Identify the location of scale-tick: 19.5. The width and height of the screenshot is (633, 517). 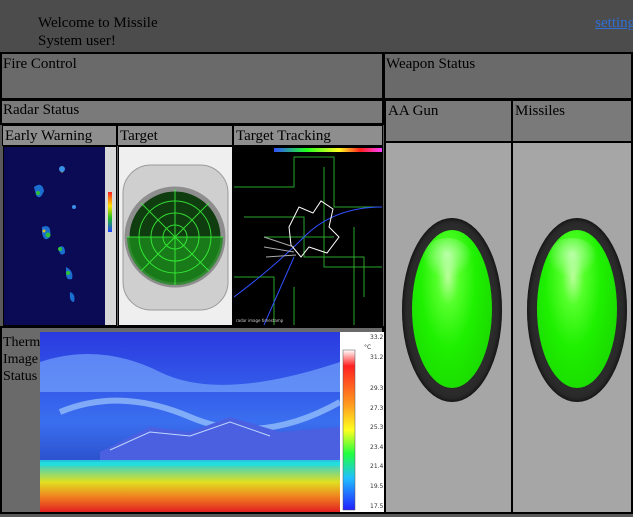
(377, 486).